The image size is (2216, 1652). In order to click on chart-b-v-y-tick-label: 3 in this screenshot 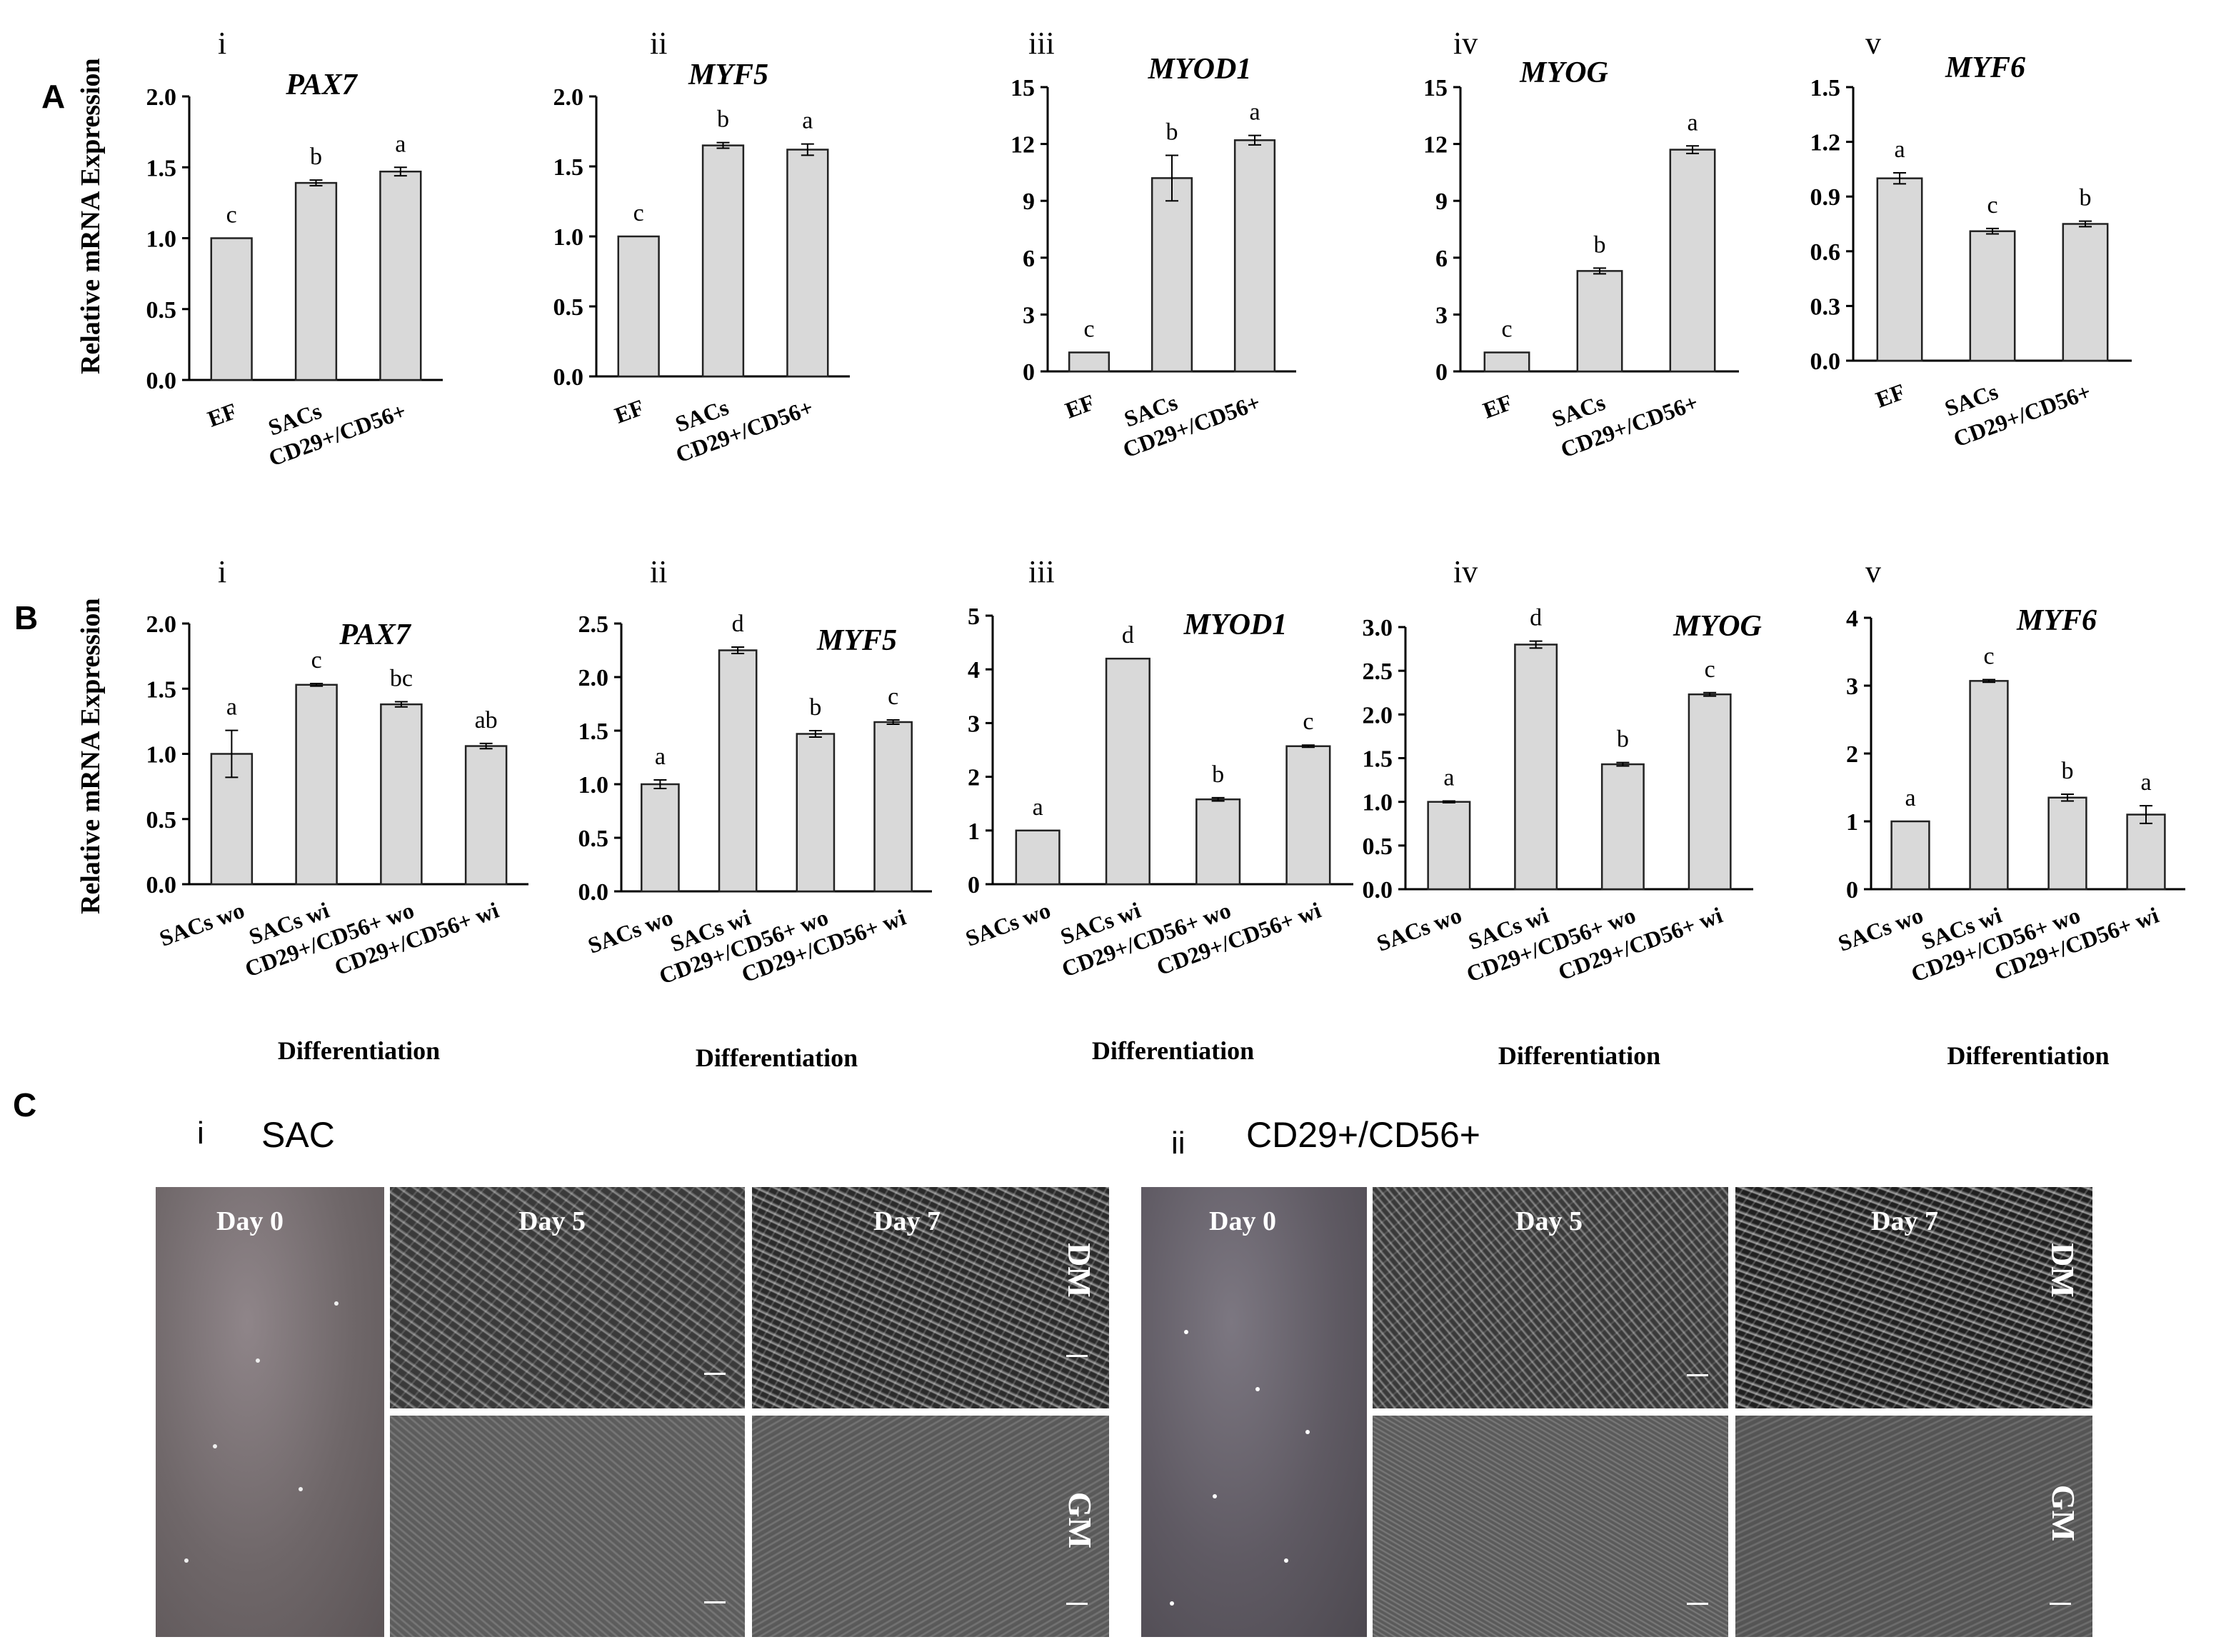, I will do `click(1852, 687)`.